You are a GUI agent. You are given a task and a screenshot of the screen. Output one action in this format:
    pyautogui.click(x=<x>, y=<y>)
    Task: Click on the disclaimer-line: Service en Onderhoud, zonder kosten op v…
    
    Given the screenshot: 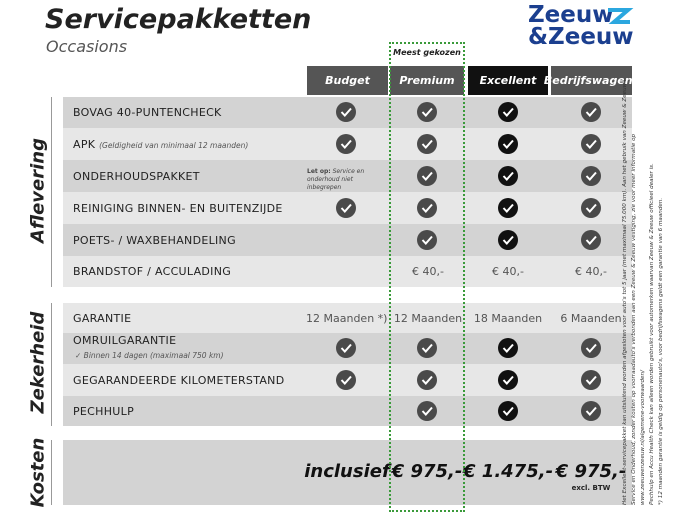 What is the action you would take?
    pyautogui.click(x=638, y=319)
    